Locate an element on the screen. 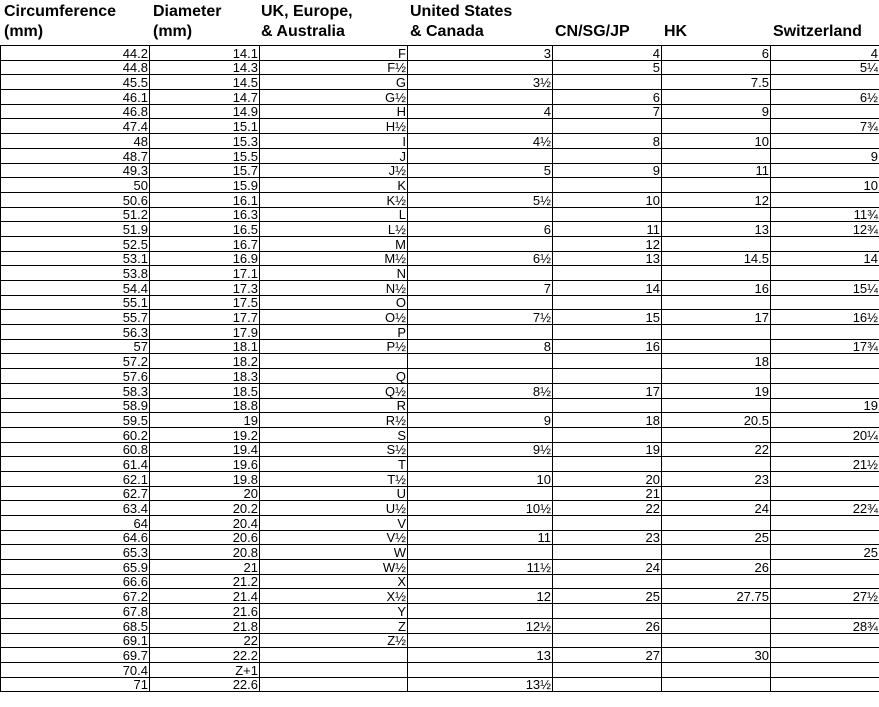  cell-diameter: Z+1 is located at coordinates (204, 669).